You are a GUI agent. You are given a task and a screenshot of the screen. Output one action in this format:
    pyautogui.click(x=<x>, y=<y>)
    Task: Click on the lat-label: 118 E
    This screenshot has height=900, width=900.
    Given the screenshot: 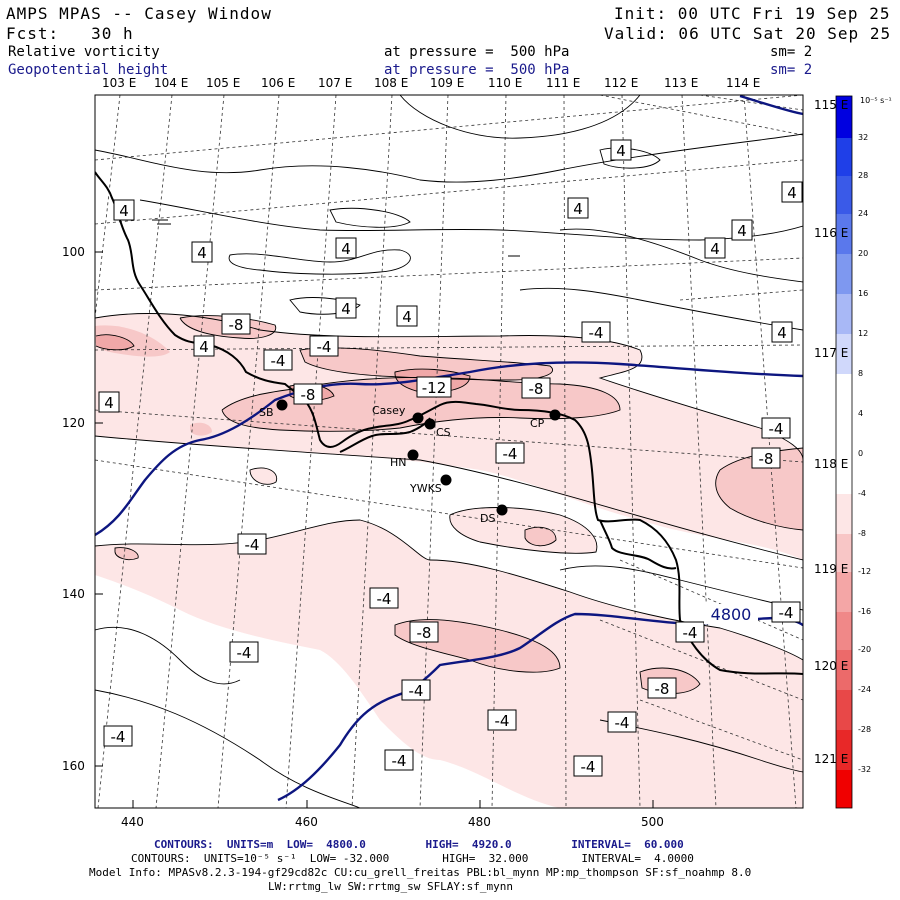 What is the action you would take?
    pyautogui.click(x=831, y=464)
    